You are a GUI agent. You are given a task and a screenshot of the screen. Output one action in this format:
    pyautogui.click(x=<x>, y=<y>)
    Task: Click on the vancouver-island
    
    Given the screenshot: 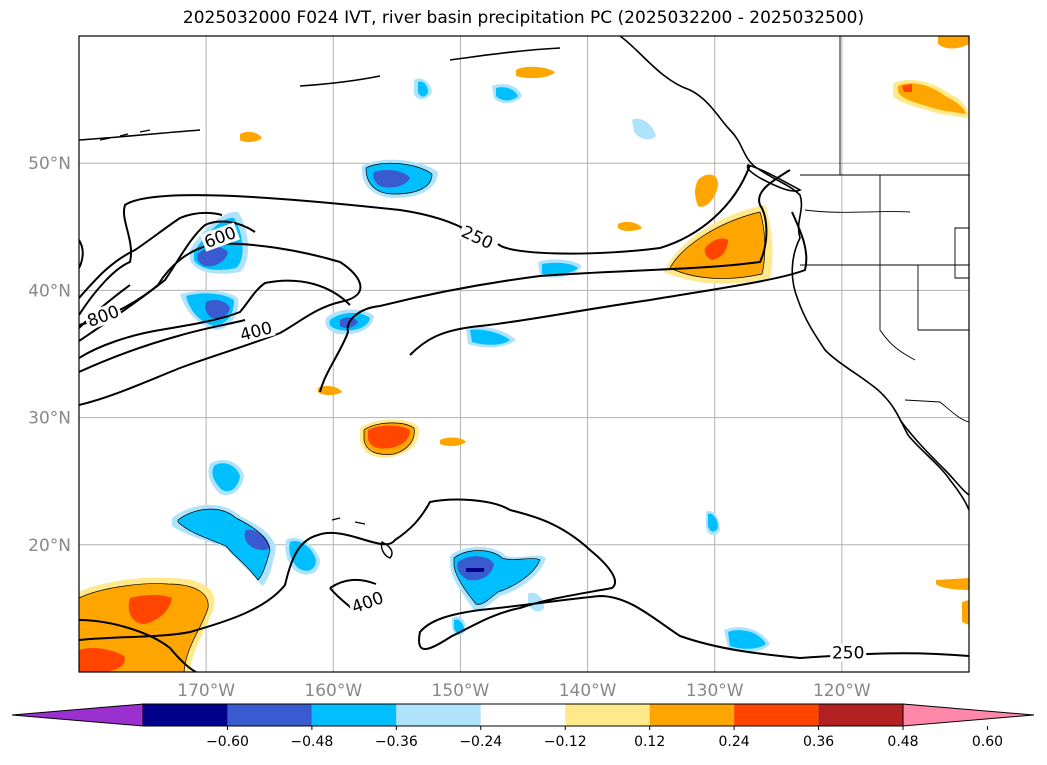 What is the action you would take?
    pyautogui.click(x=774, y=178)
    